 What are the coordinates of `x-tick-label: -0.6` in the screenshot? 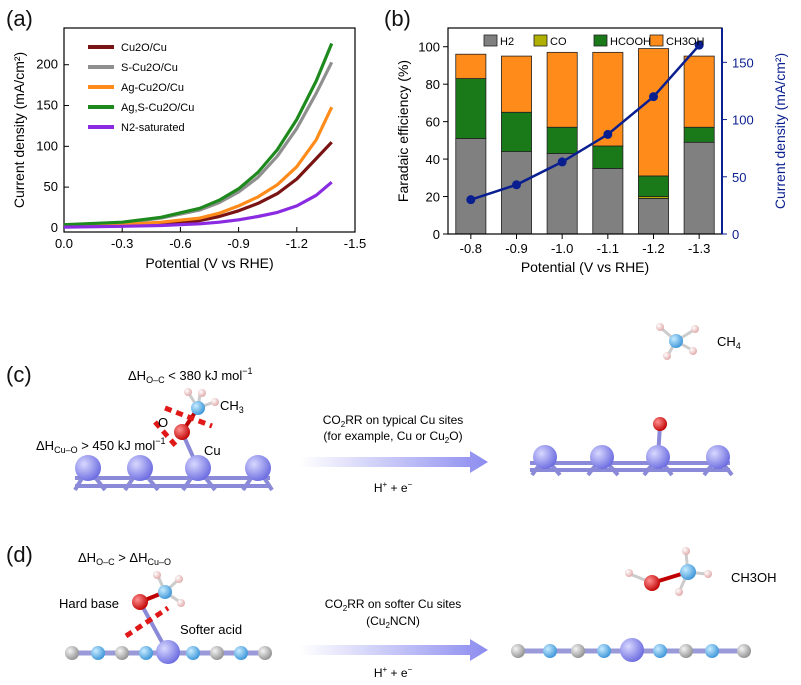 It's located at (180, 243).